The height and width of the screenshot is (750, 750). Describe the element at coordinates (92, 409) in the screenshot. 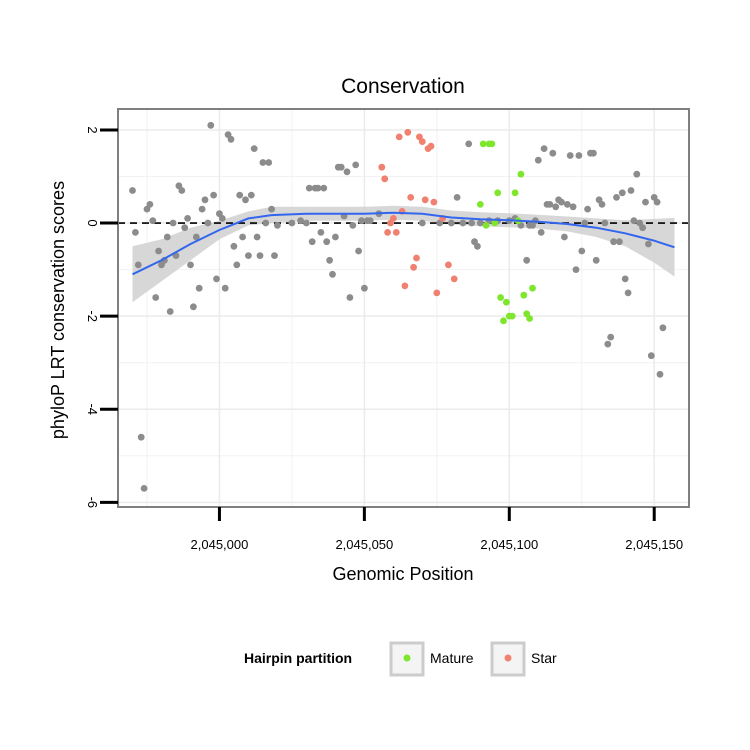

I see `y-tick-label: -4` at that location.